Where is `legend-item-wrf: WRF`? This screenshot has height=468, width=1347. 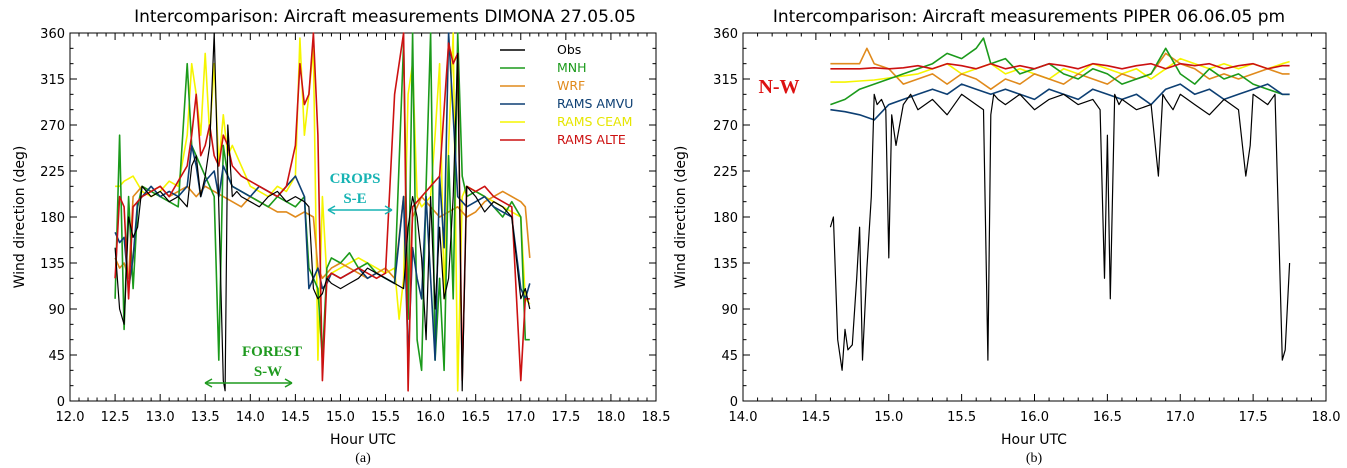
legend-item-wrf: WRF is located at coordinates (542, 85).